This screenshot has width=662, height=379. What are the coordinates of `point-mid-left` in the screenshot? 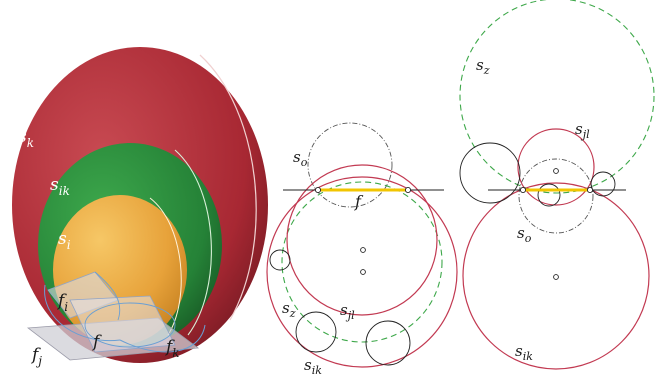 It's located at (318, 190).